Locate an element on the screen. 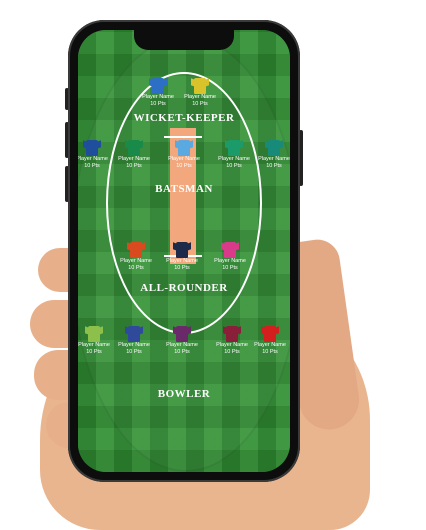  phone-notch is located at coordinates (184, 40).